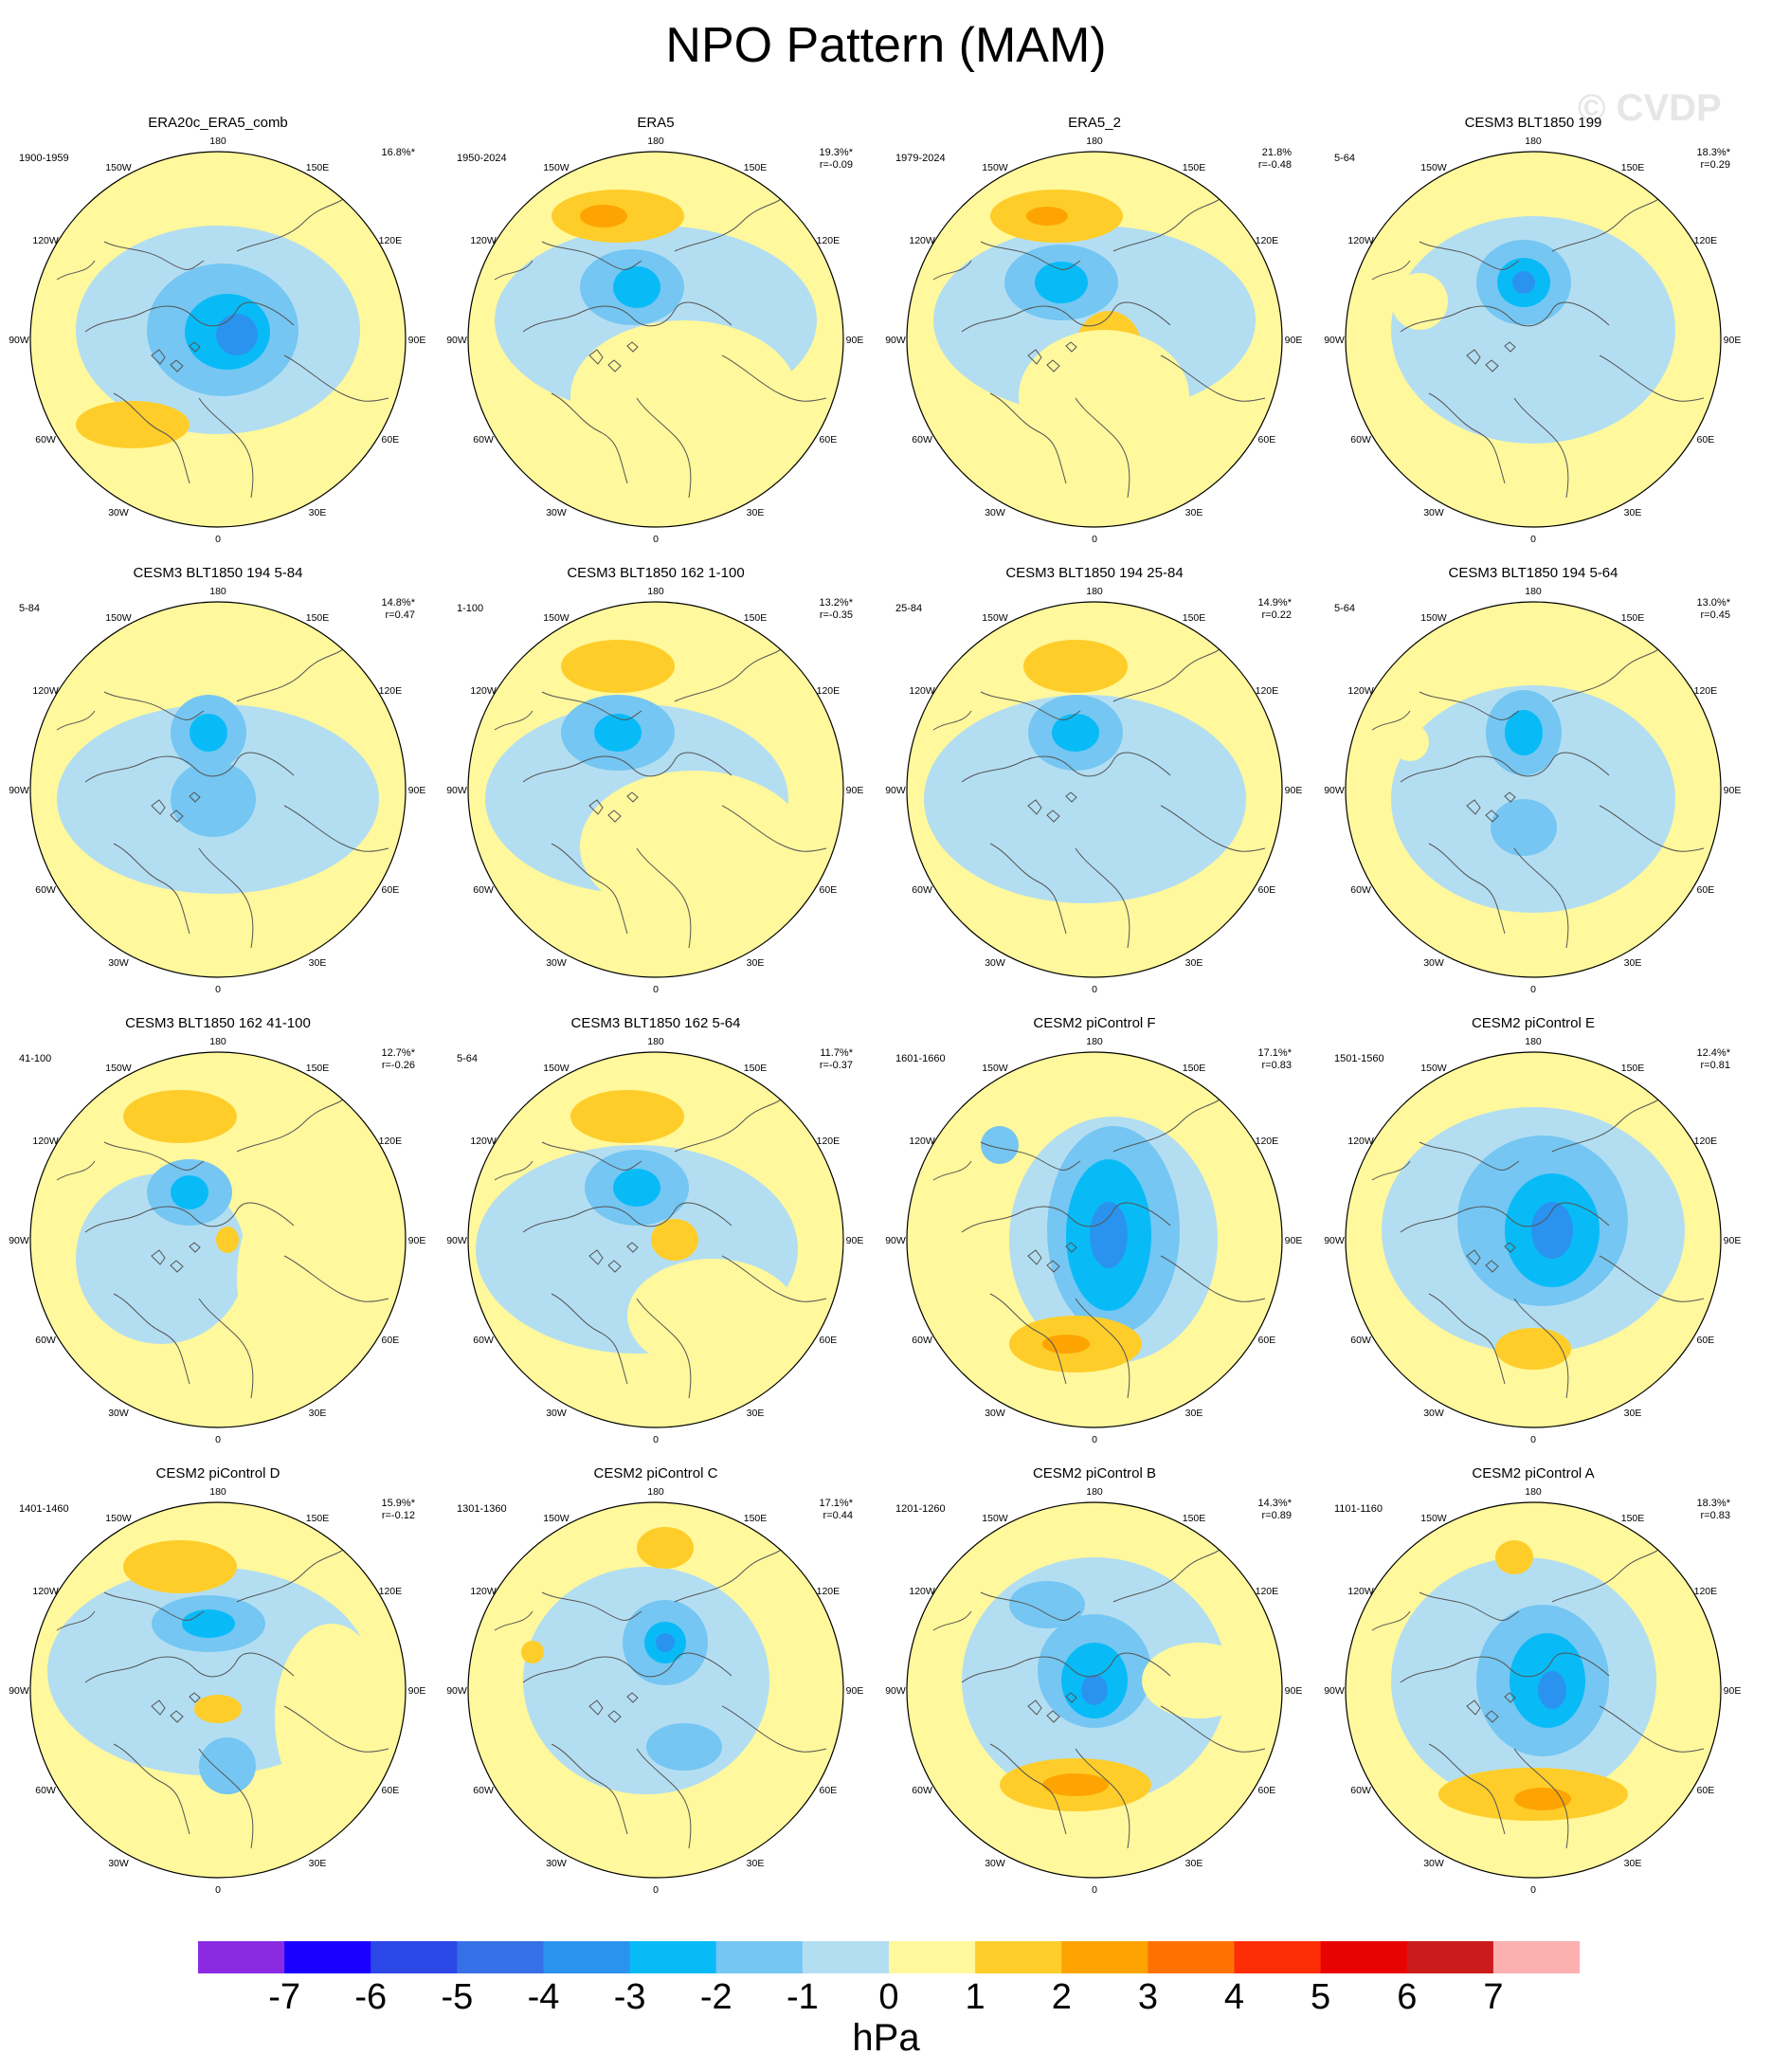  What do you see at coordinates (1345, 158) in the screenshot?
I see `panel-period: 5-64` at bounding box center [1345, 158].